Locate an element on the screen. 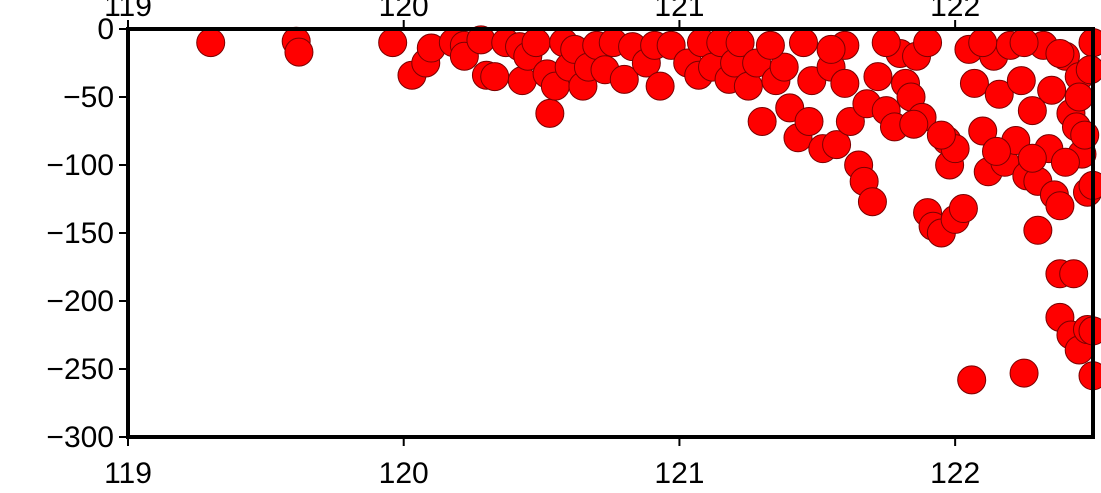  y-tick-label: −300 is located at coordinates (80, 437).